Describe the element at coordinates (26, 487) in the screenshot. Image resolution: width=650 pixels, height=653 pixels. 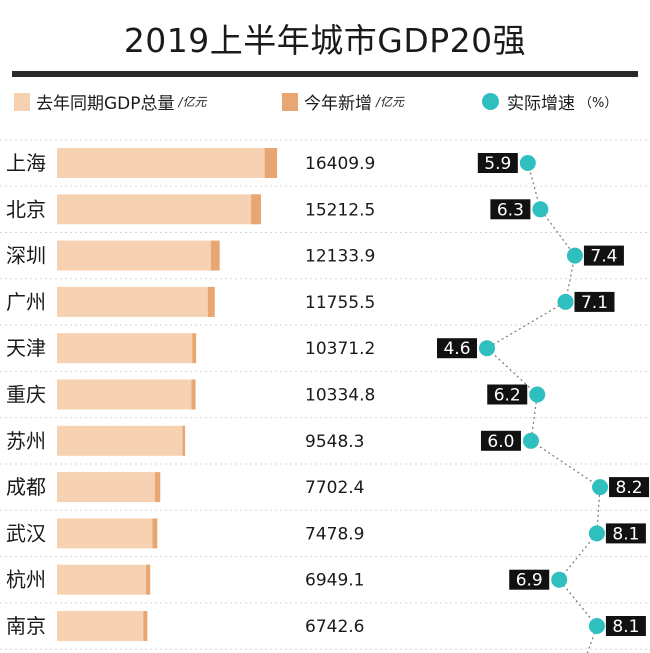
I see `city-label: 成都` at that location.